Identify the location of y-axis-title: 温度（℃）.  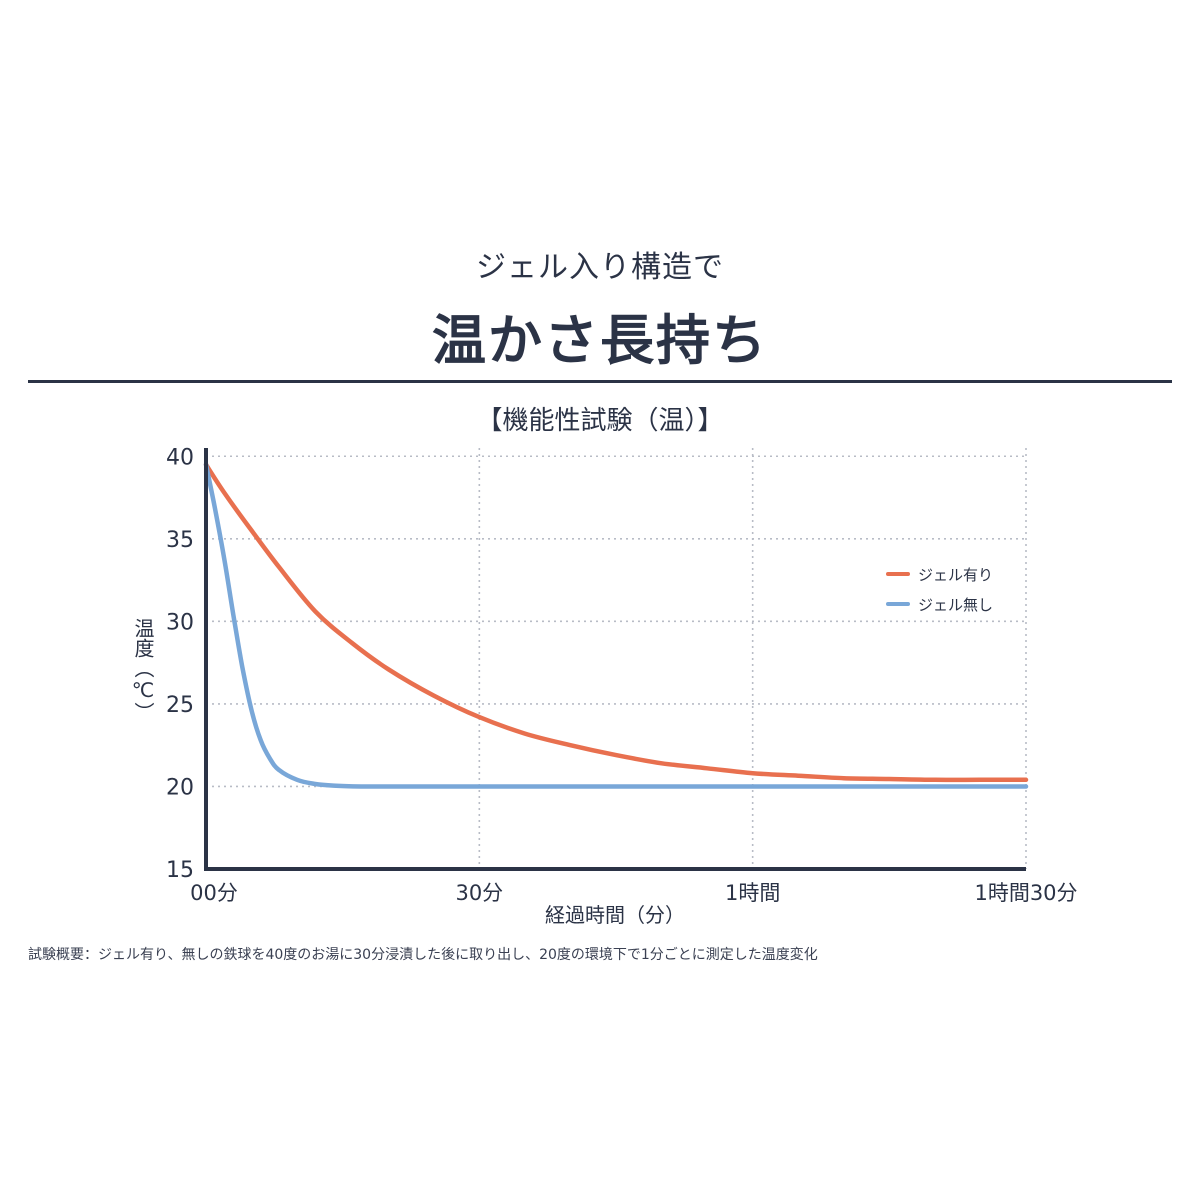
(143, 670).